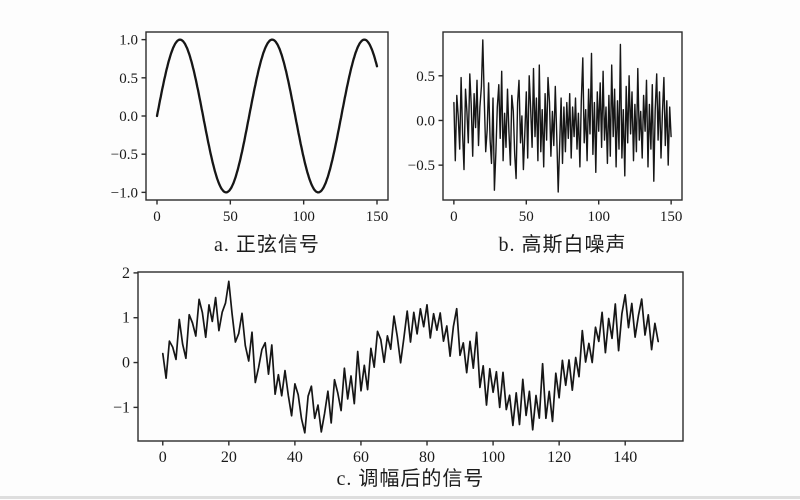  Describe the element at coordinates (128, 41) in the screenshot. I see `y-tick-label: 1.0` at that location.